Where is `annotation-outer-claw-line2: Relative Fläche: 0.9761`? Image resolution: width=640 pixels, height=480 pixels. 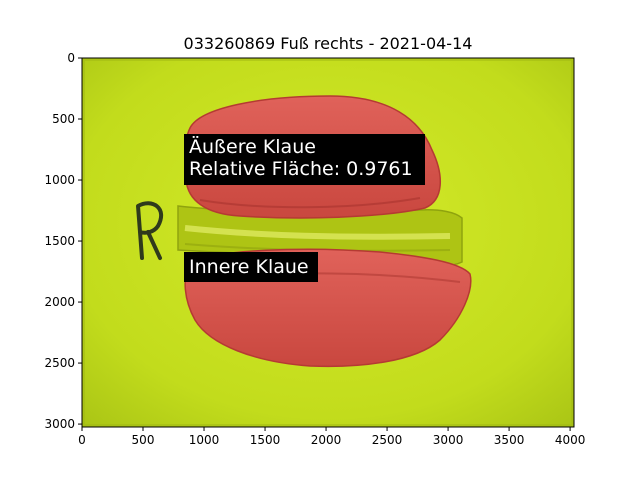
annotation-outer-claw-line2: Relative Fläche: 0.9761 is located at coordinates (301, 169).